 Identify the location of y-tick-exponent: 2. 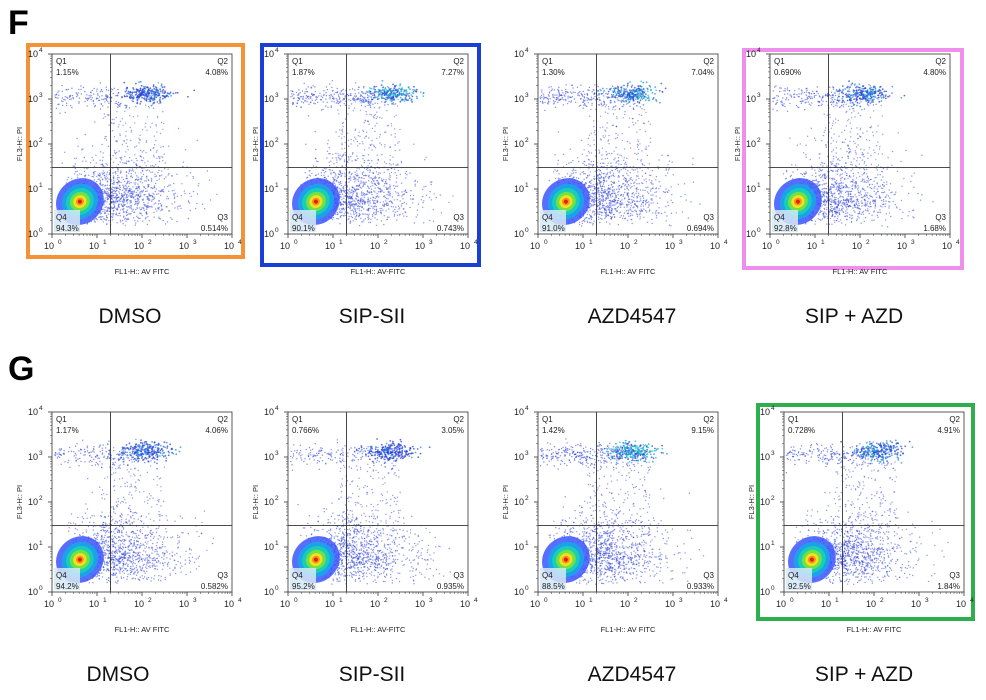
(41, 140).